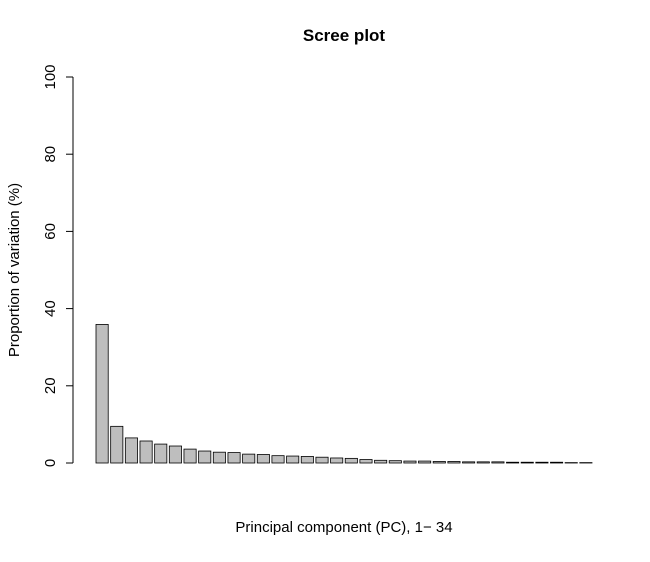  I want to click on y-tick-label: 100, so click(50, 76).